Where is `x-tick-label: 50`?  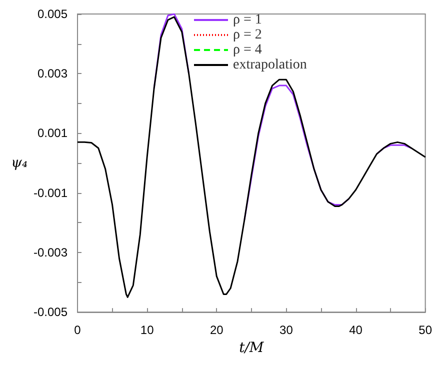 x-tick-label: 50 is located at coordinates (425, 330).